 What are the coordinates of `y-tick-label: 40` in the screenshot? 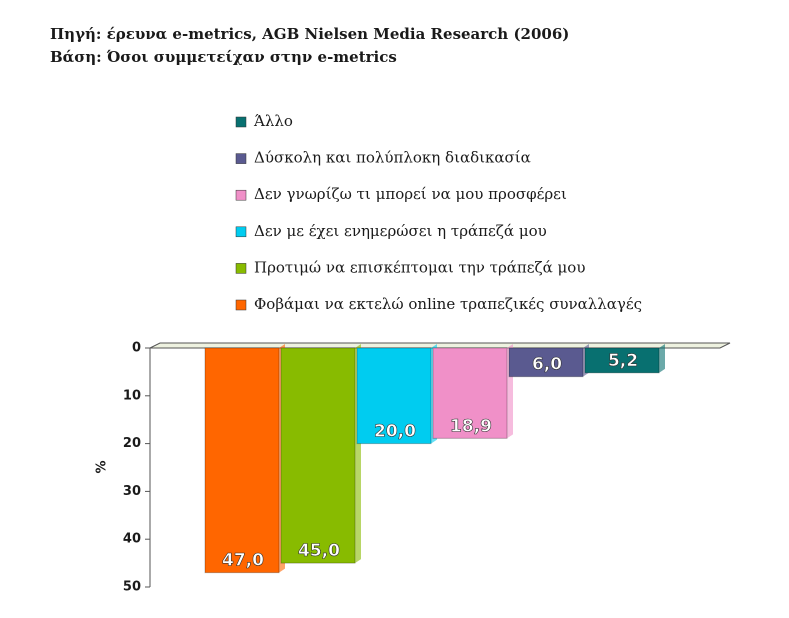 It's located at (132, 539).